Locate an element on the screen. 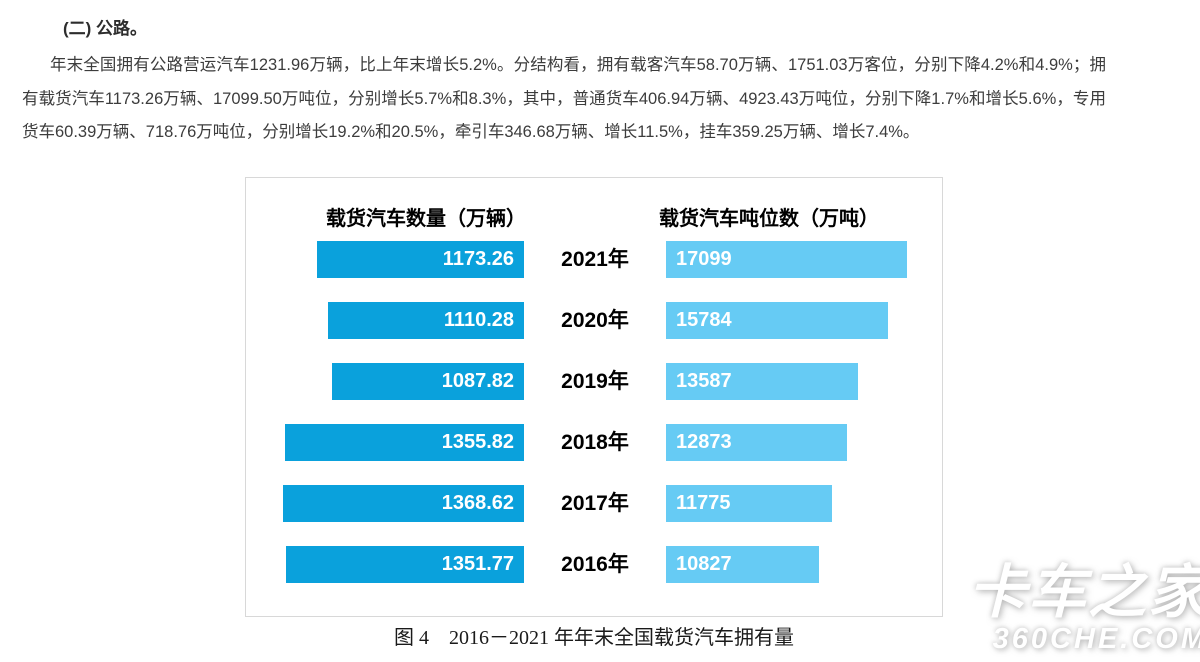  truck-tonnage-bar: 12873 is located at coordinates (756, 442).